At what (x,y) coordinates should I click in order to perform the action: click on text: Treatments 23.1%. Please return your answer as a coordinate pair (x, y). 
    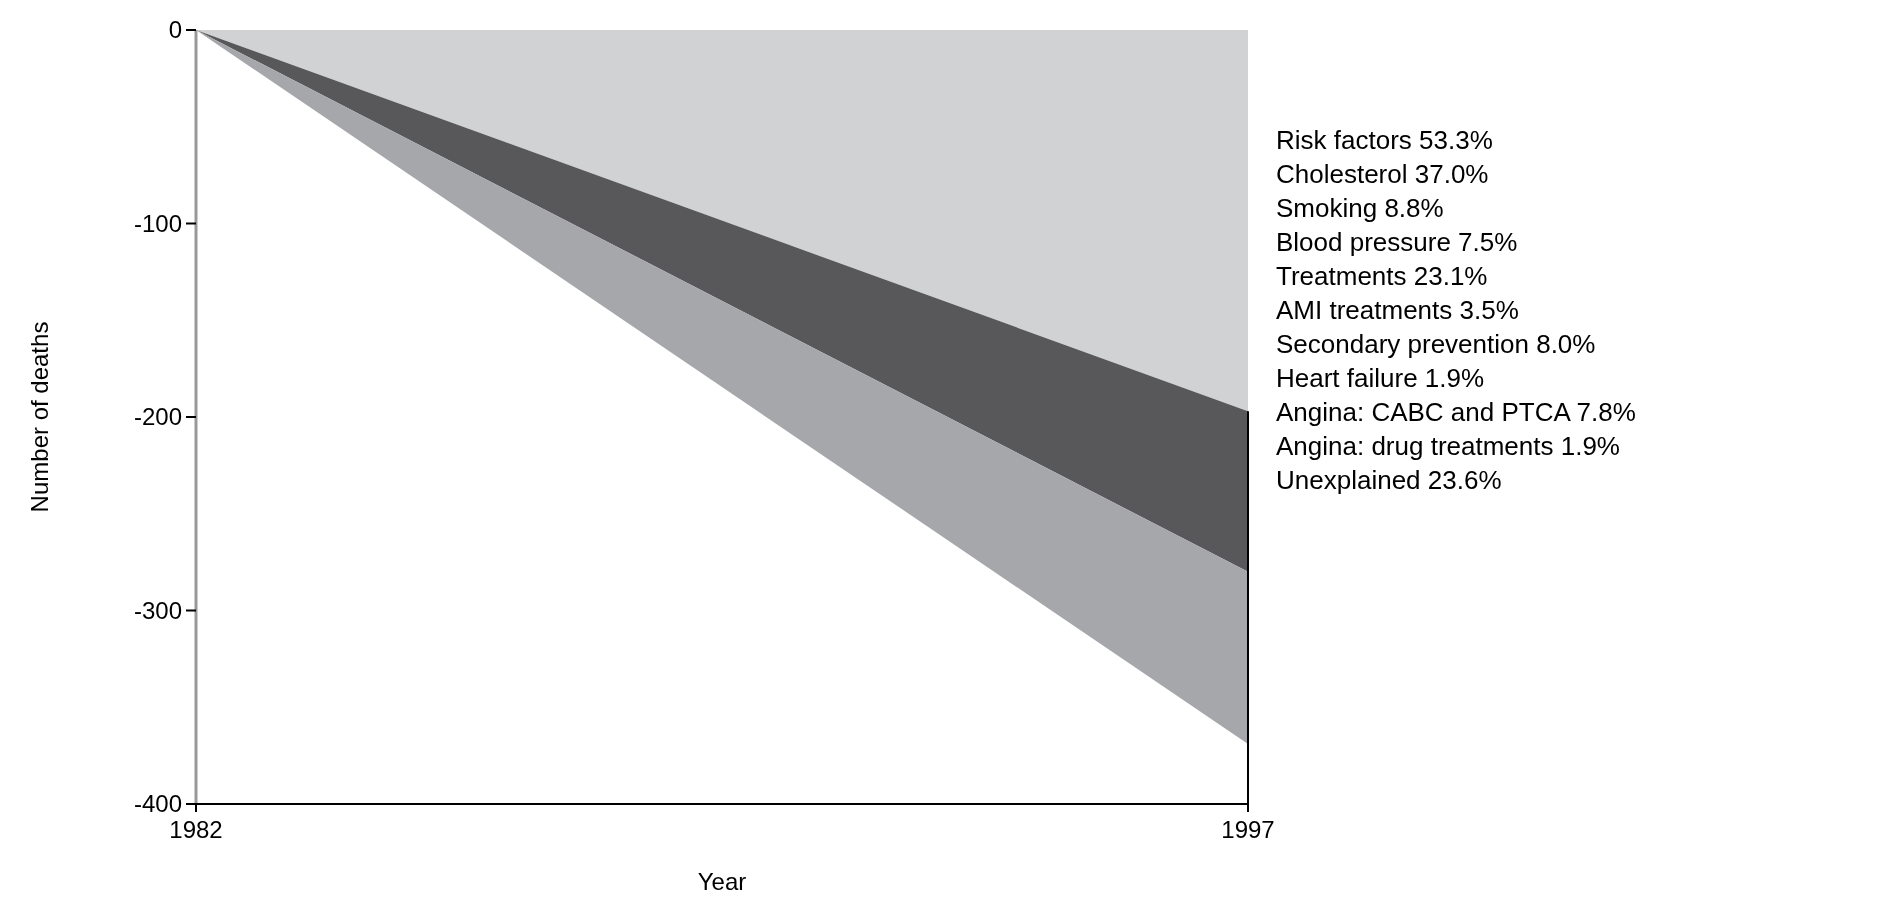
    Looking at the image, I should click on (1382, 276).